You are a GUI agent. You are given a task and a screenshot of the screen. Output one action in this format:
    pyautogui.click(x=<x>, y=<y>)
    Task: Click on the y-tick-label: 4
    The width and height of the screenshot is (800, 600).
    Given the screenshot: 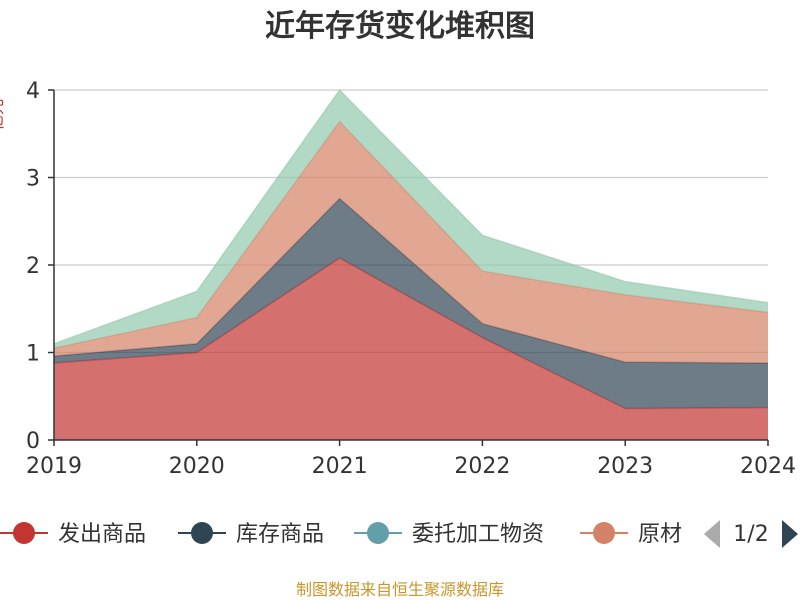 What is the action you would take?
    pyautogui.click(x=33, y=91)
    